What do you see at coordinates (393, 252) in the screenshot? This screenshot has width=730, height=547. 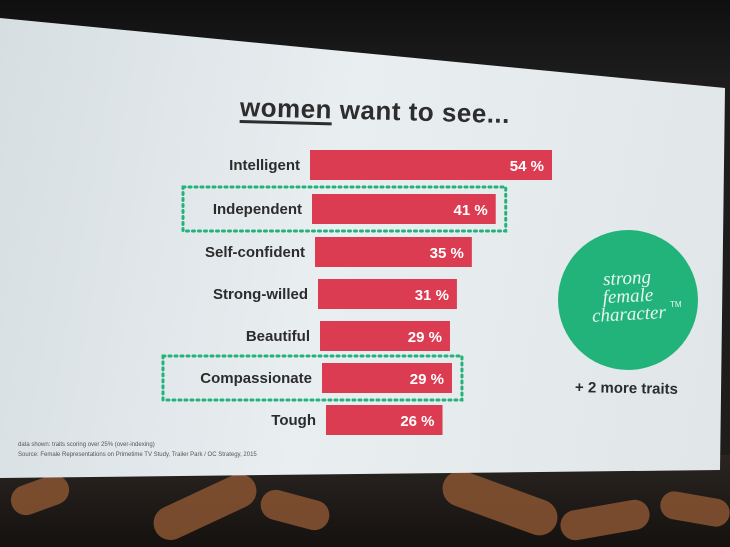 I see `bar-self-confident` at bounding box center [393, 252].